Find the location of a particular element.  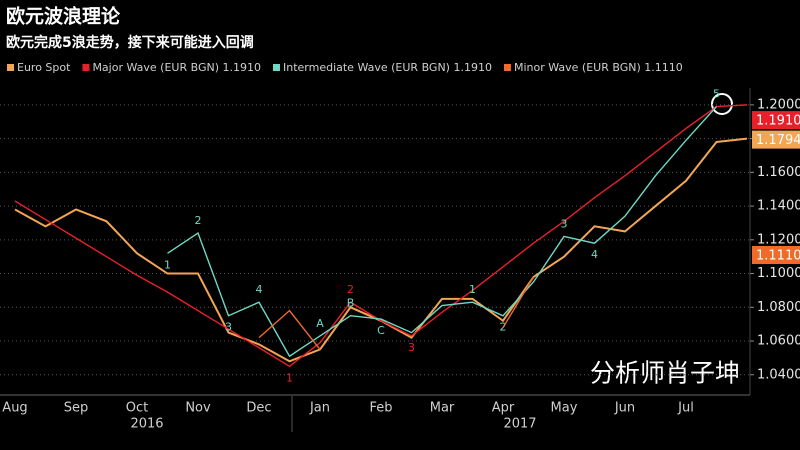

x-tick-label: Jun is located at coordinates (624, 408).